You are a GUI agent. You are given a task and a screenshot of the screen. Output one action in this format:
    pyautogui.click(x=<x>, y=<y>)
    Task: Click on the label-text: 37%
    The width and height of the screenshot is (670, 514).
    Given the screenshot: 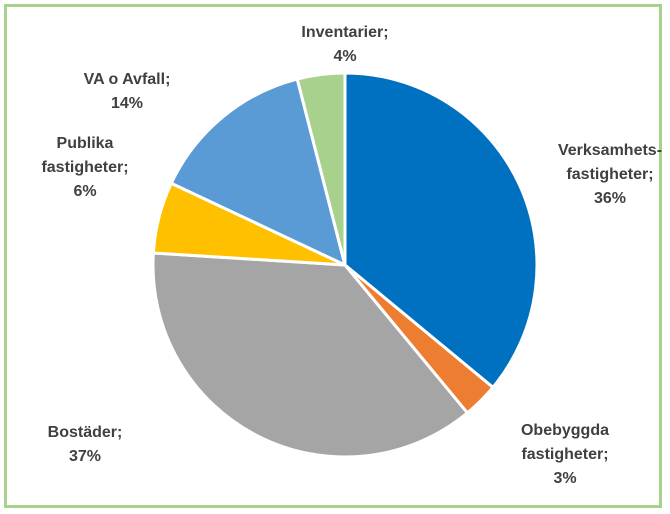 What is the action you would take?
    pyautogui.click(x=85, y=456)
    